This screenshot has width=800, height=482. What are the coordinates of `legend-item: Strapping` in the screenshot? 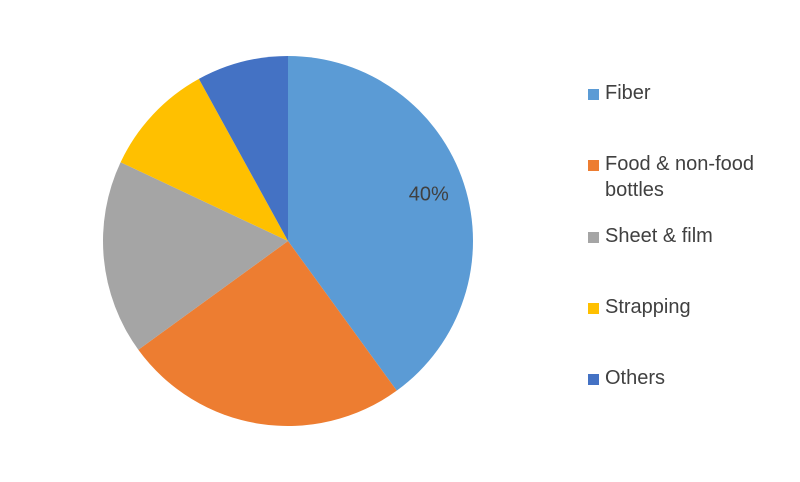 It's located at (688, 308).